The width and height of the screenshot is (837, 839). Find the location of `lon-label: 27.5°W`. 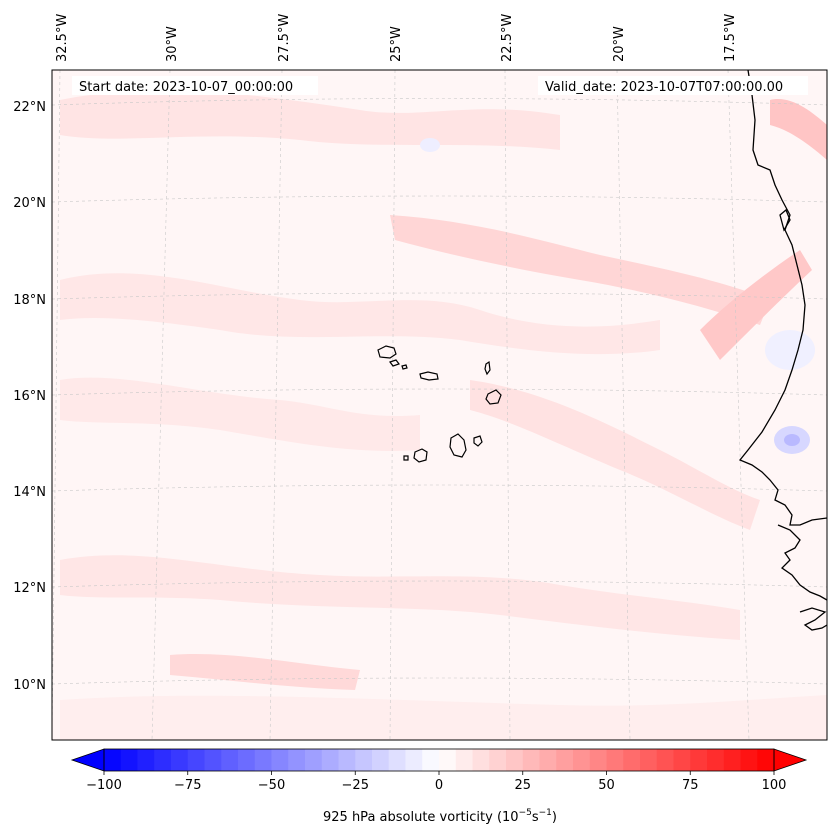

lon-label: 27.5°W is located at coordinates (284, 38).